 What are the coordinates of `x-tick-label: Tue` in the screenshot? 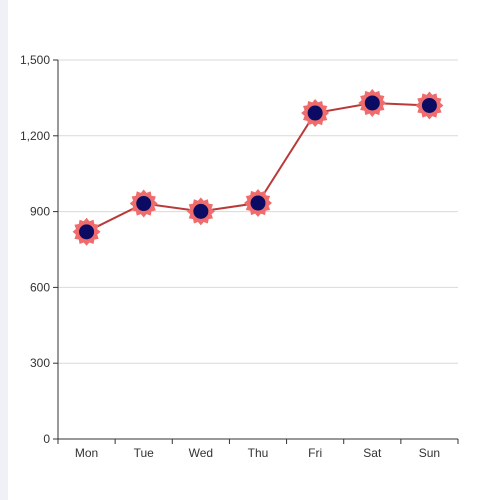 It's located at (144, 453).